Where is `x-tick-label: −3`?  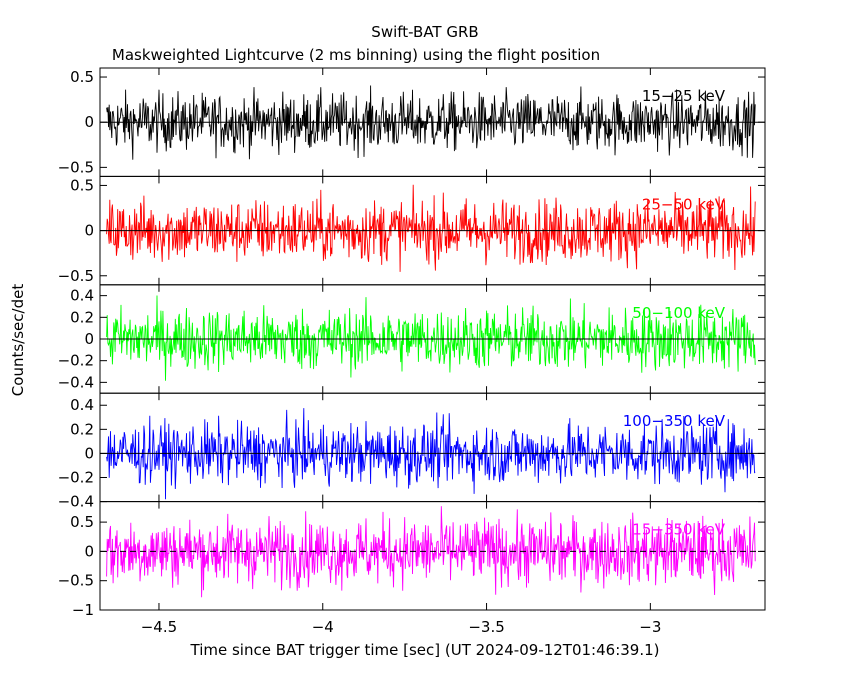 x-tick-label: −3 is located at coordinates (650, 627).